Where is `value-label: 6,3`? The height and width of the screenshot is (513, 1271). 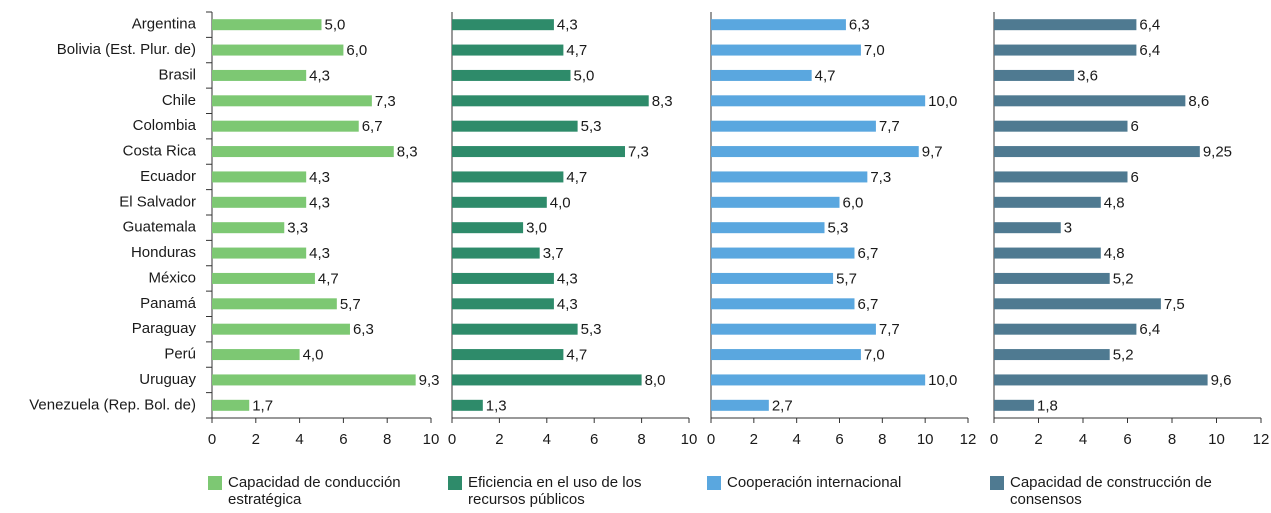
value-label: 6,3 is located at coordinates (859, 25).